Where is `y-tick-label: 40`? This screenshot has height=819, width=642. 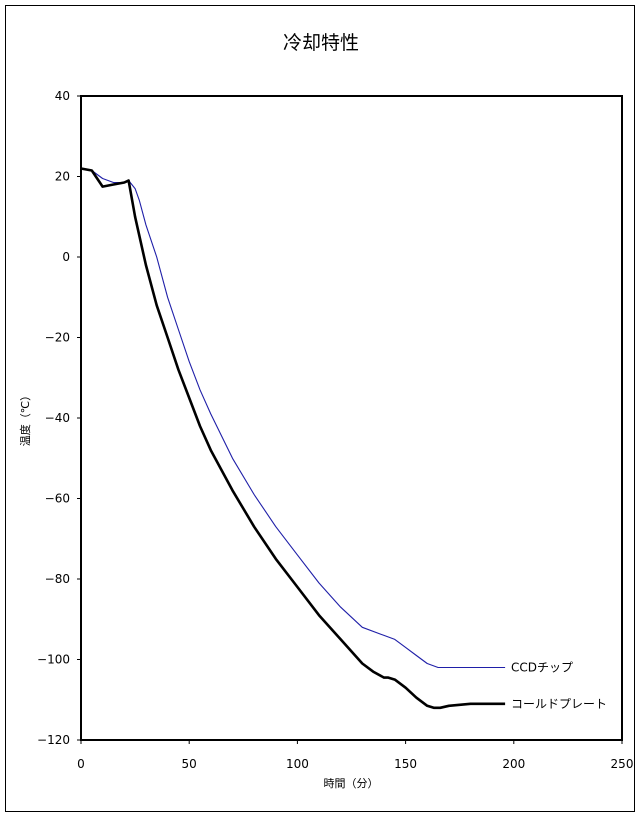
y-tick-label: 40 is located at coordinates (62, 96).